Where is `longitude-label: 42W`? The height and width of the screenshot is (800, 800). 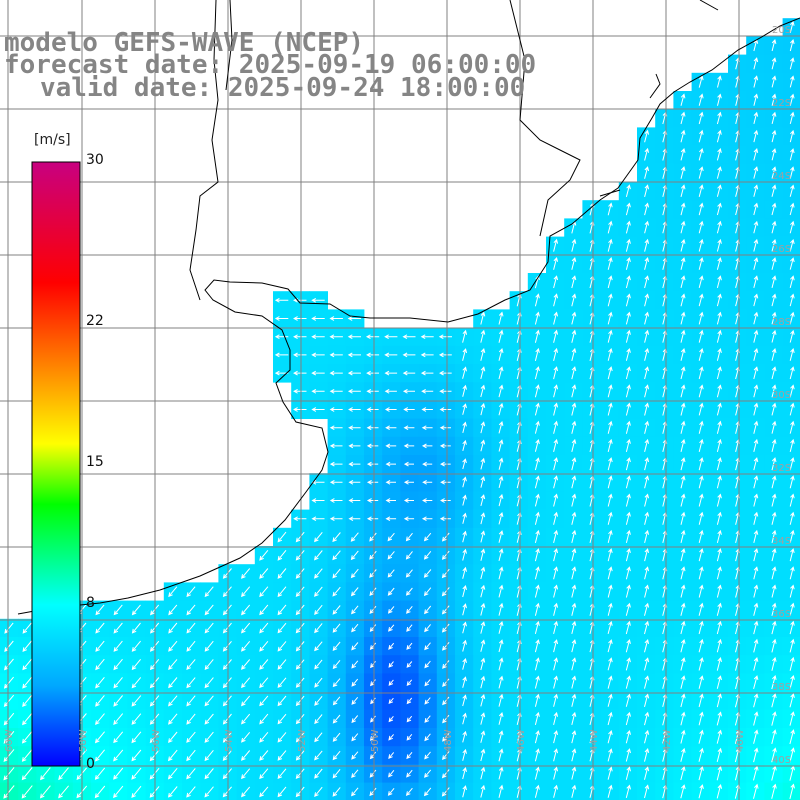 longitude-label: 42W is located at coordinates (667, 740).